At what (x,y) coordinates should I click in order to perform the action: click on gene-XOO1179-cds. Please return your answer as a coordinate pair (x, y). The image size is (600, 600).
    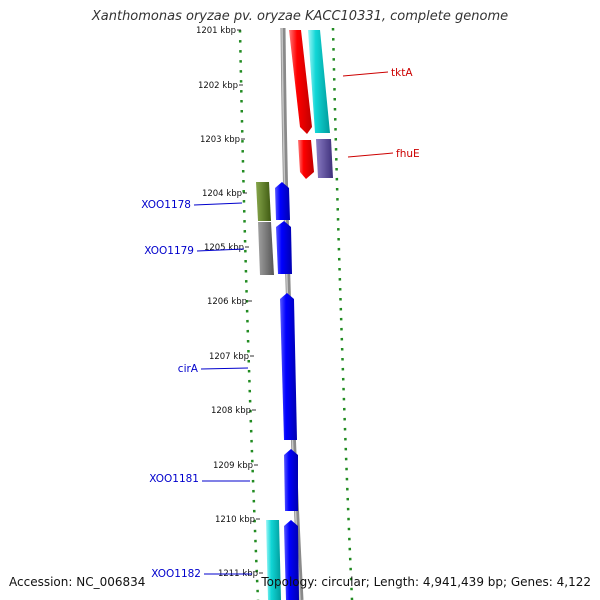
    Looking at the image, I should click on (284, 247).